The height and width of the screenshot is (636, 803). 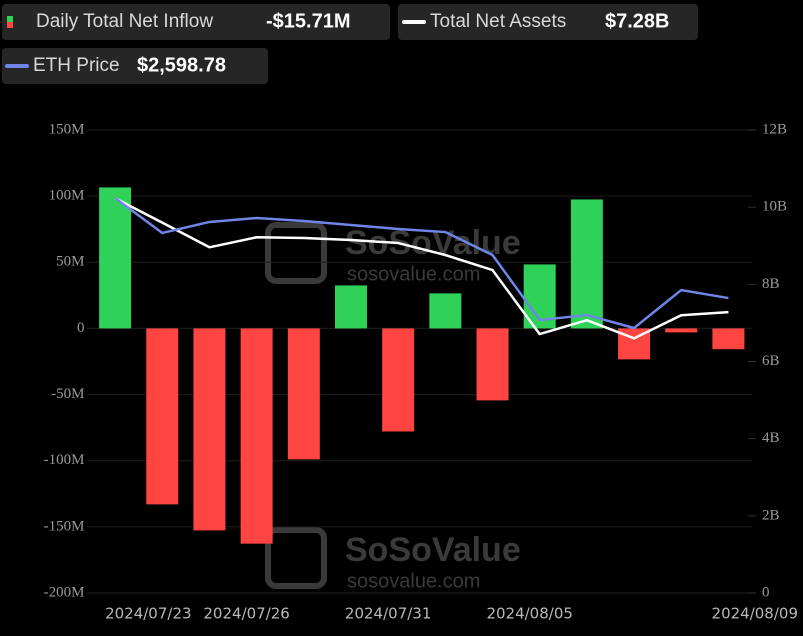 I want to click on y-tick-label: -200M, so click(x=64, y=592).